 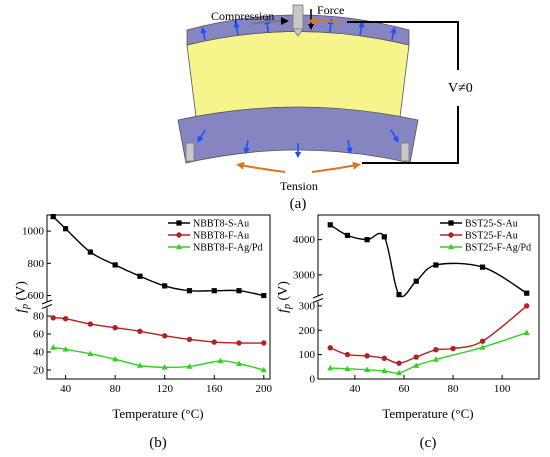 What do you see at coordinates (39, 335) in the screenshot?
I see `y-tick-label: 60` at bounding box center [39, 335].